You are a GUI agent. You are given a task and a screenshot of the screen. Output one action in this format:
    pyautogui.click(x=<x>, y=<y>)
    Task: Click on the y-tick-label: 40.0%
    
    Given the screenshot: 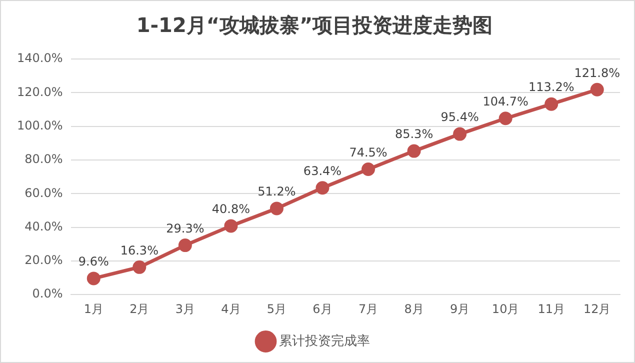 What is the action you would take?
    pyautogui.click(x=43, y=226)
    